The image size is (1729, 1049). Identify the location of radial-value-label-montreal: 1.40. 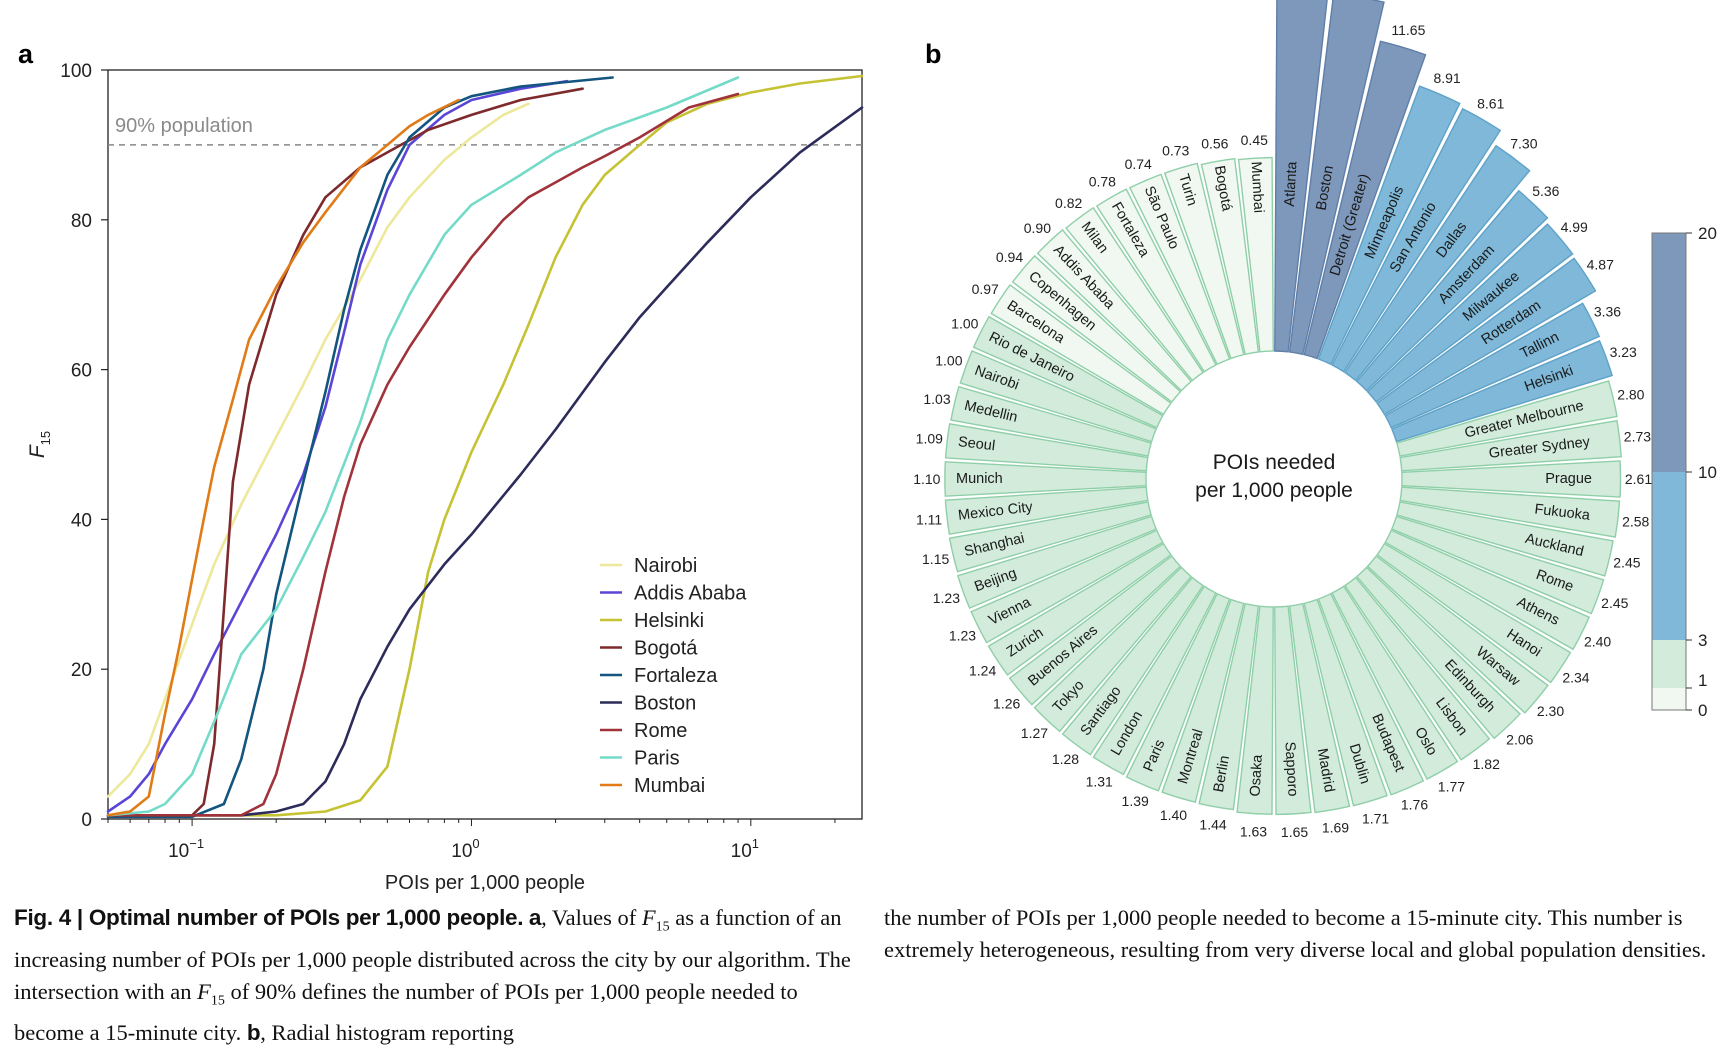
(1173, 815).